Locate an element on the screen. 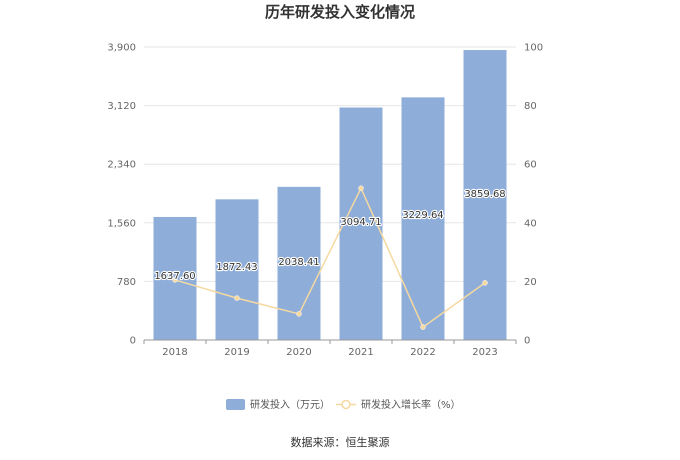 This screenshot has height=460, width=680. right-y-axis: 0 20 40 60 80 100 is located at coordinates (533, 195).